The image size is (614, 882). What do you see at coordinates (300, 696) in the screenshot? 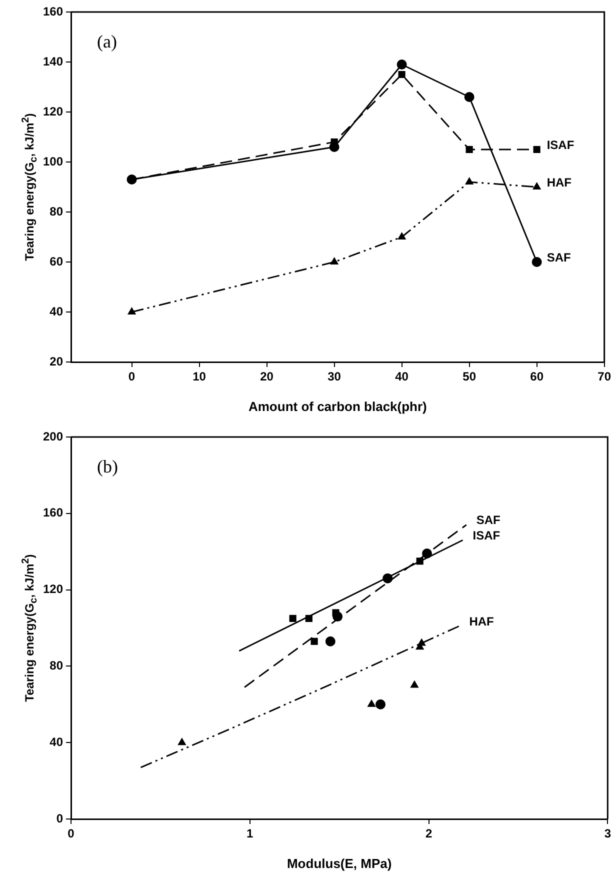
I see `line-series` at bounding box center [300, 696].